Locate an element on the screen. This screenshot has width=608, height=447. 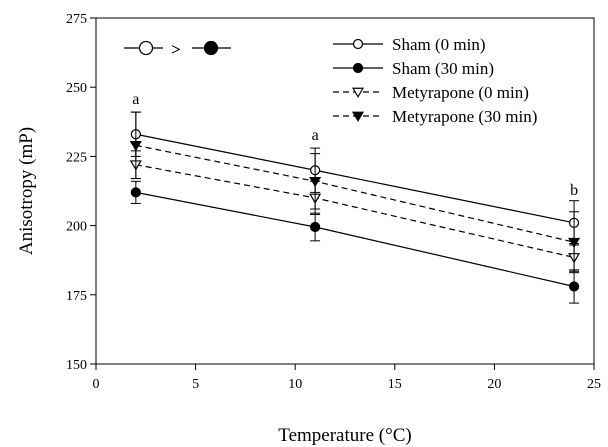
series-line is located at coordinates (355, 178).